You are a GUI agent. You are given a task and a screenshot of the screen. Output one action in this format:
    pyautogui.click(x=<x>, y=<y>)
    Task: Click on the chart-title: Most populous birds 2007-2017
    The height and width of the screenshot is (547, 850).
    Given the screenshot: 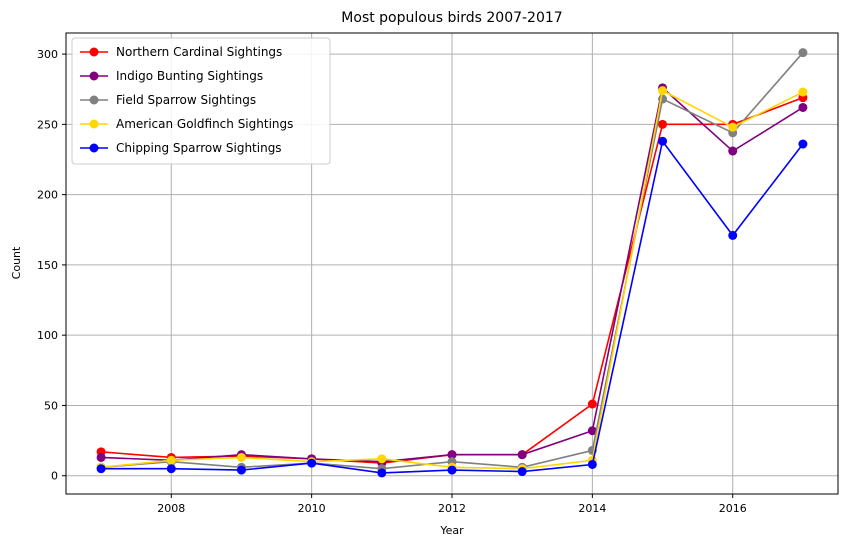 What is the action you would take?
    pyautogui.click(x=451, y=18)
    